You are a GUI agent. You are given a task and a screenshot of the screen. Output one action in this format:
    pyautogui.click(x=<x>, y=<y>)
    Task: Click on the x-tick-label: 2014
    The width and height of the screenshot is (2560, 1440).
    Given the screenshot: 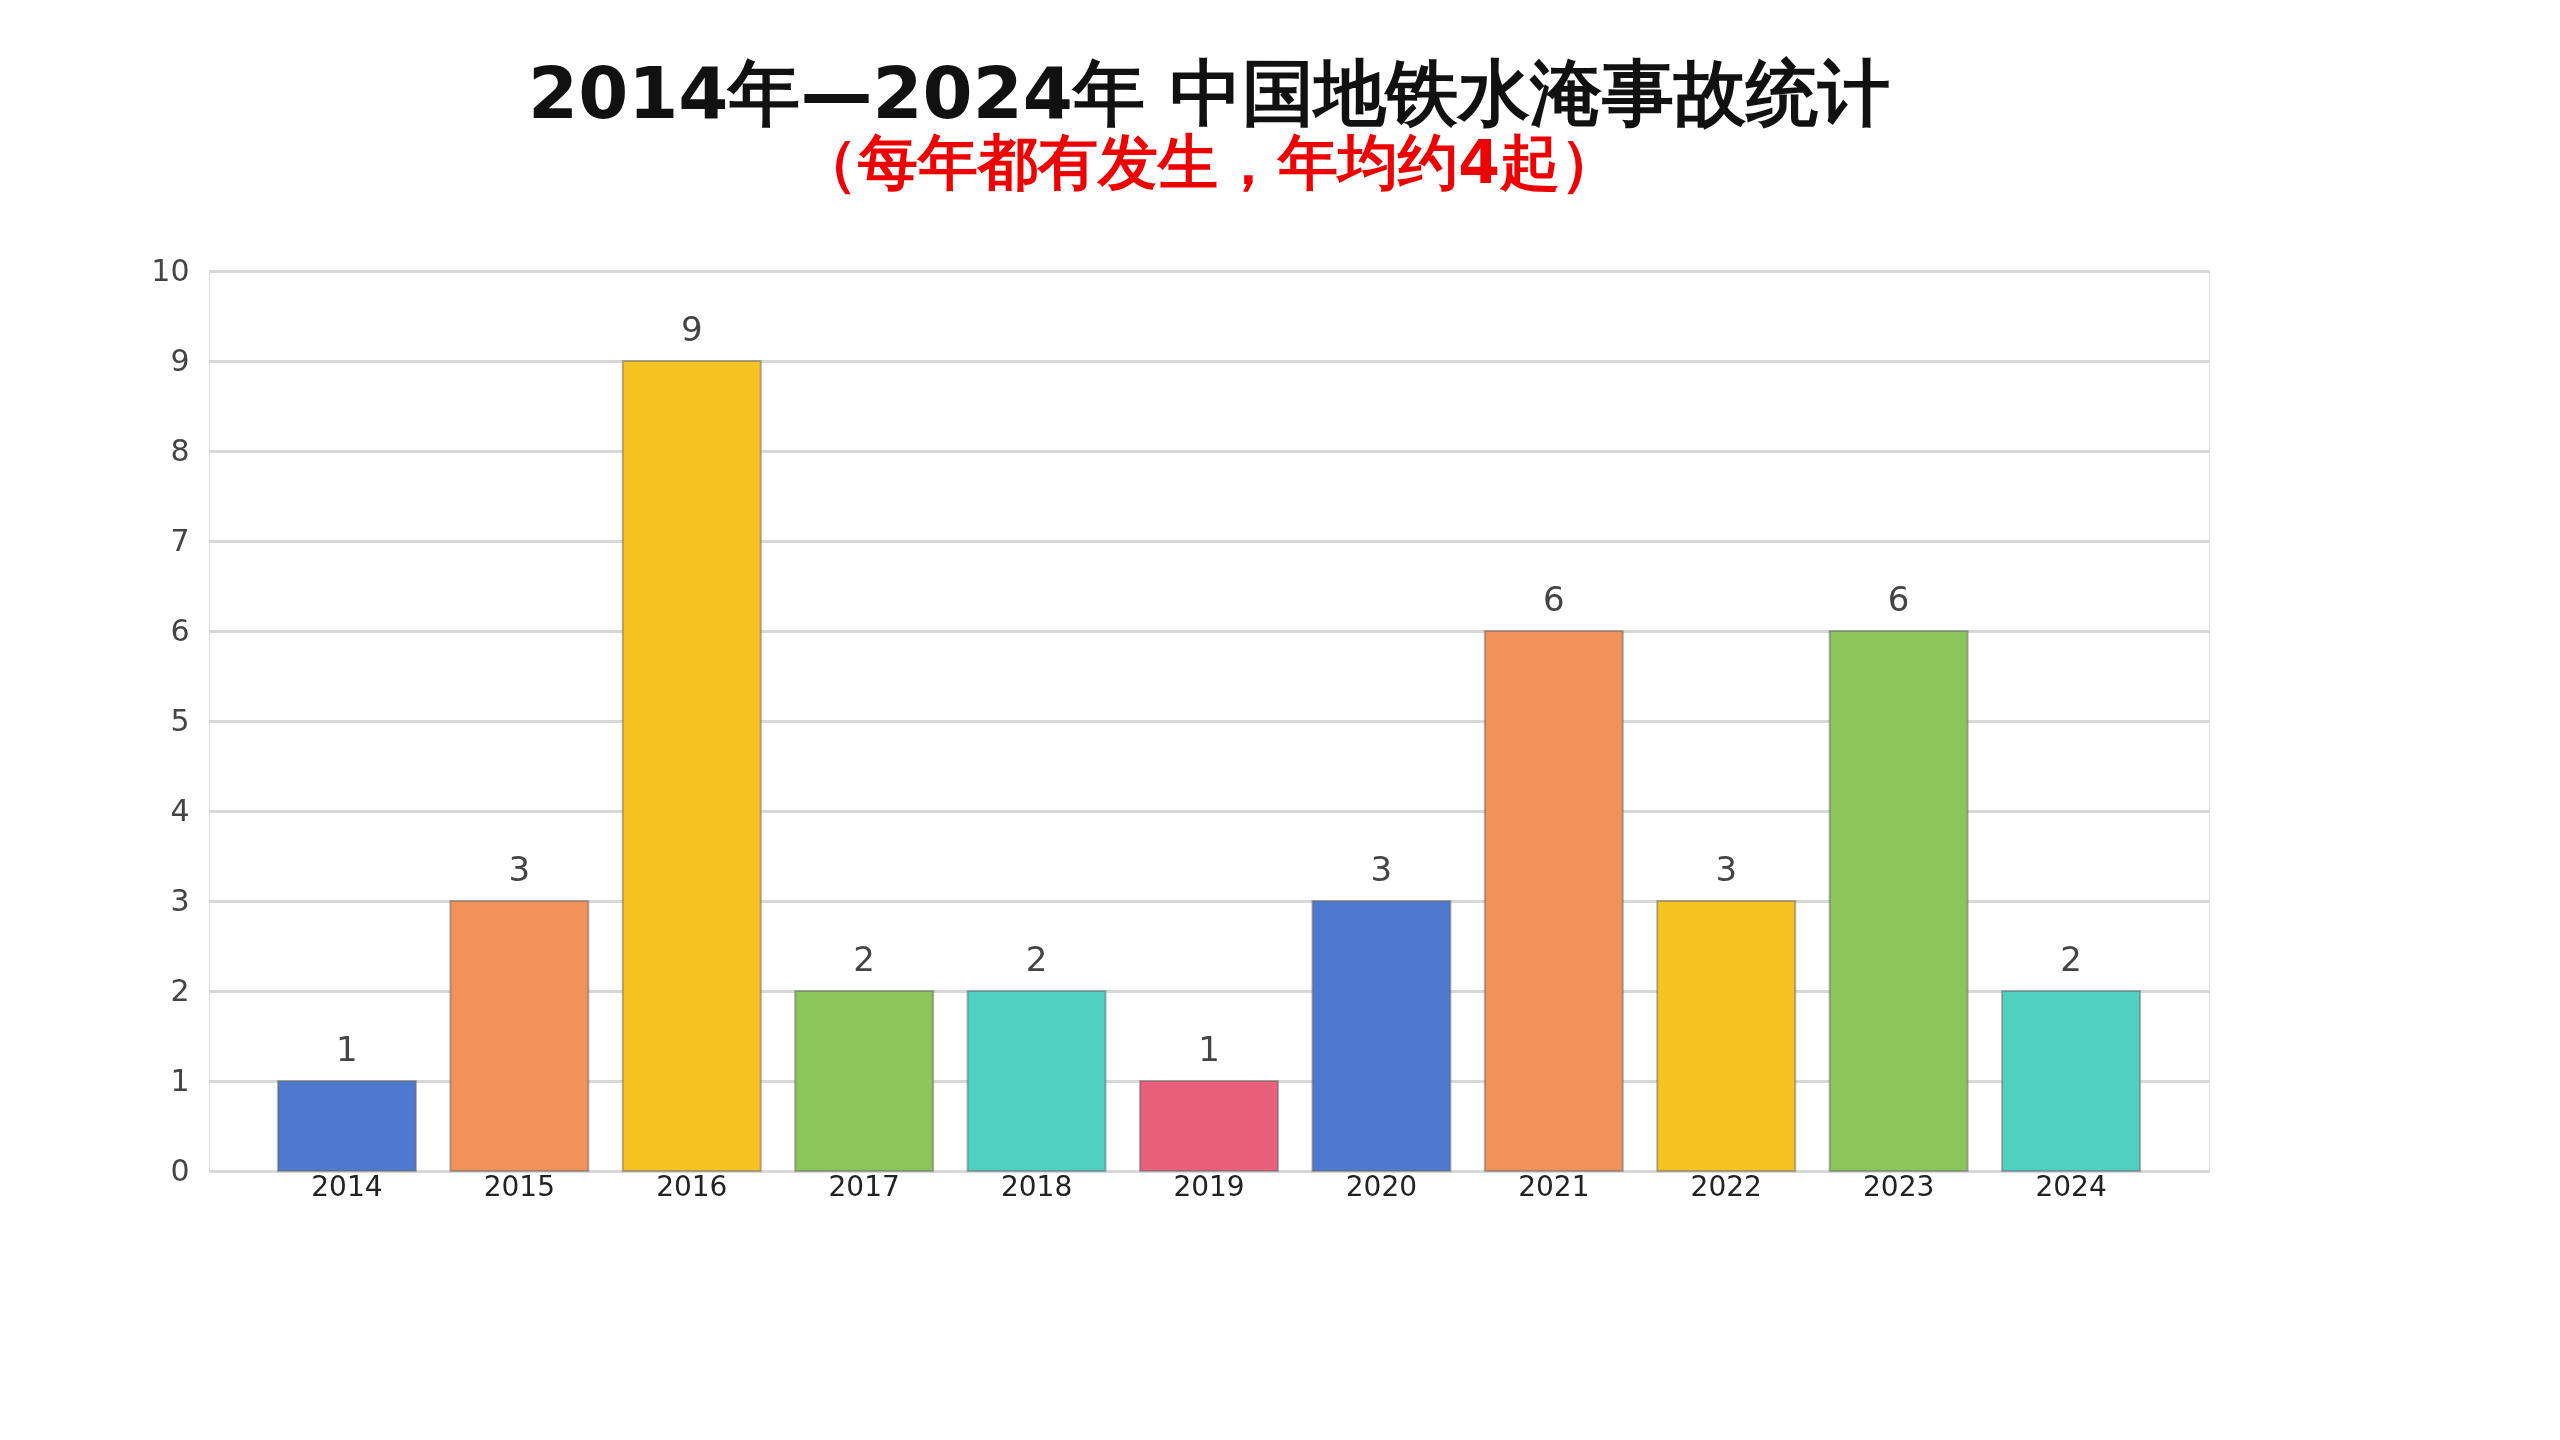 What is the action you would take?
    pyautogui.click(x=347, y=1186)
    